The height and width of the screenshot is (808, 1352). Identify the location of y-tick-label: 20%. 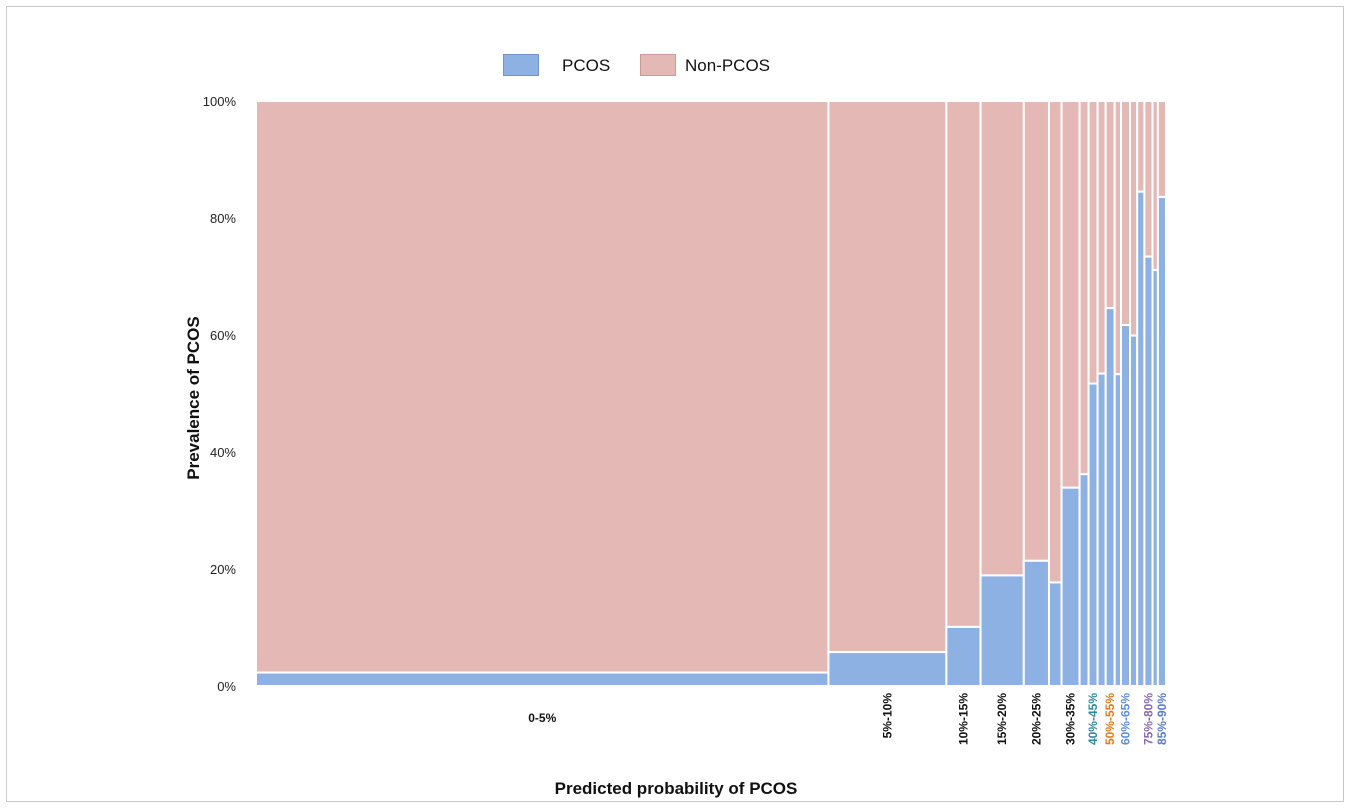
(223, 569).